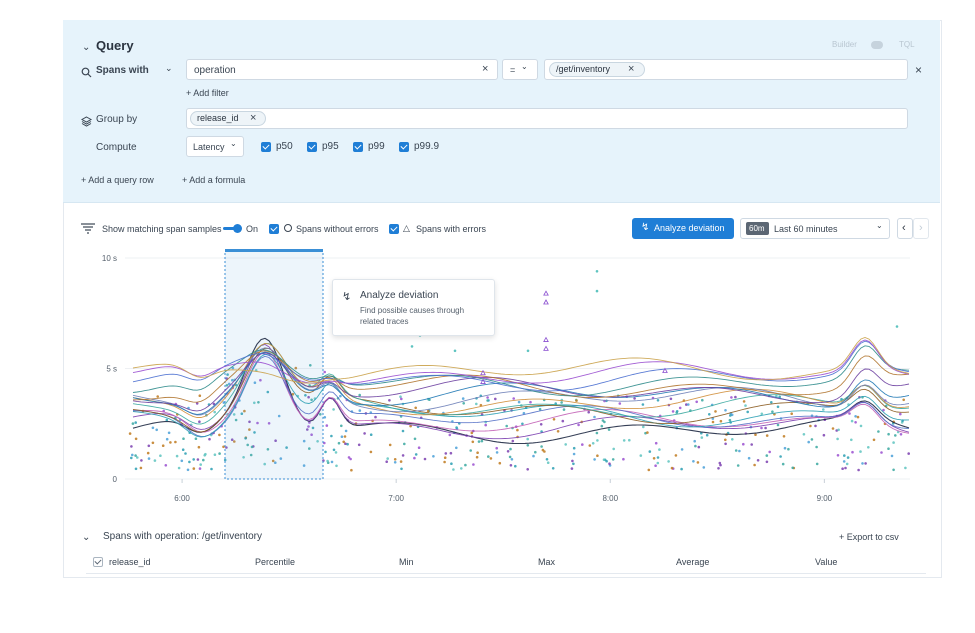  What do you see at coordinates (86, 47) in the screenshot?
I see `collapse-chevron-icon: ⌄` at bounding box center [86, 47].